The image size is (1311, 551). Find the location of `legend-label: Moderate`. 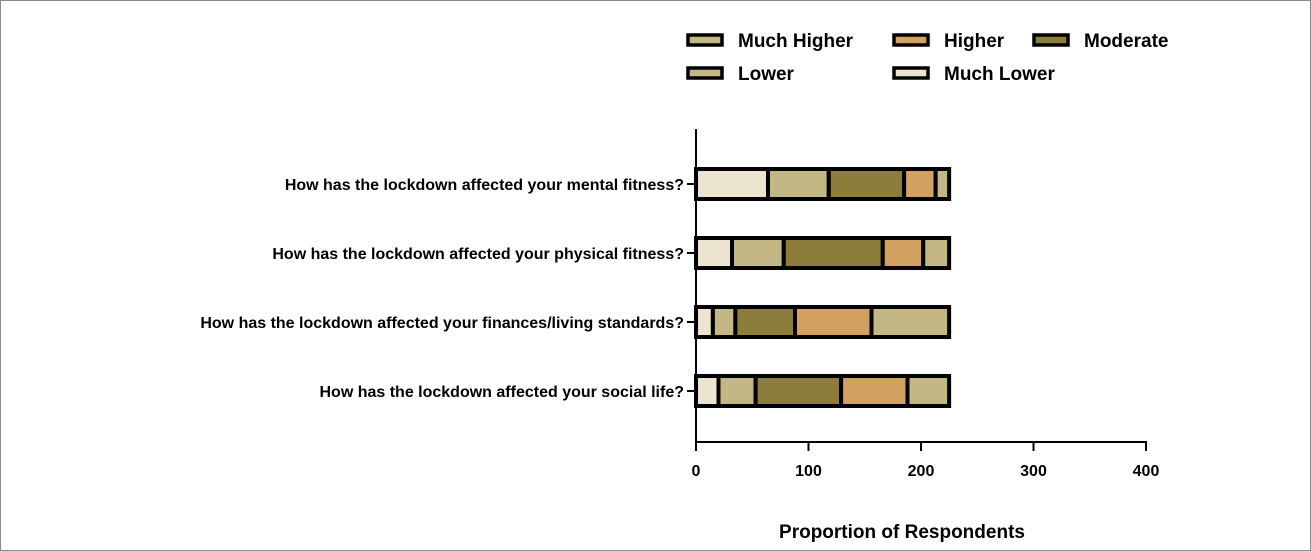

legend-label: Moderate is located at coordinates (1126, 41).